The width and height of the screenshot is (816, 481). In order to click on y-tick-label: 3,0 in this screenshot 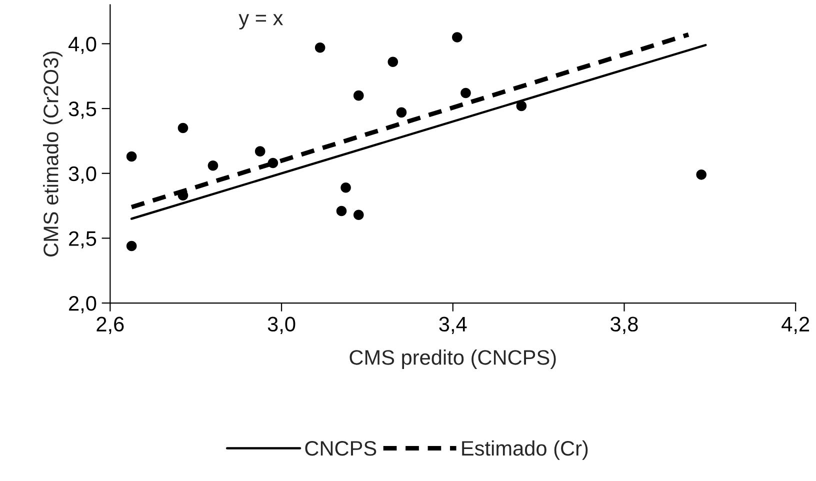, I will do `click(82, 175)`.